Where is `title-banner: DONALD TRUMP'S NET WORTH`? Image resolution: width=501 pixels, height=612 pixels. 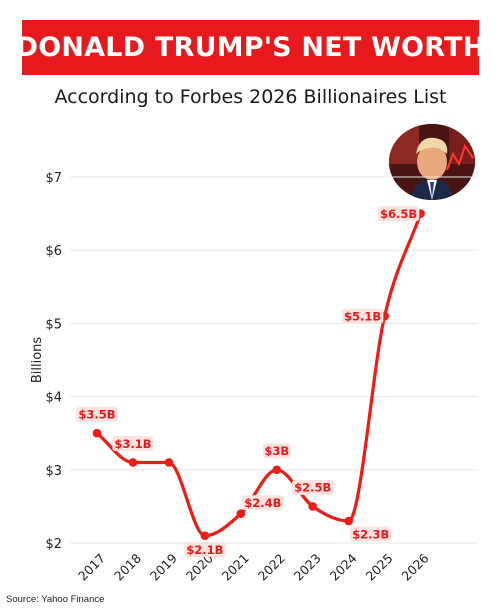 title-banner: DONALD TRUMP'S NET WORTH is located at coordinates (250, 47).